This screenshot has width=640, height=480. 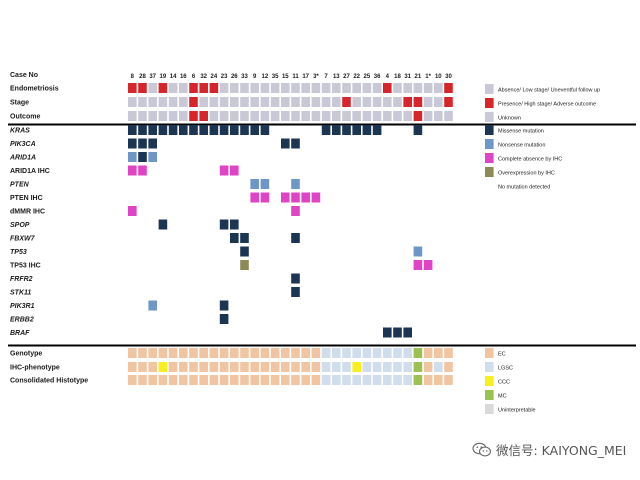 I want to click on clinical-label-endometriosis: Endometriosis, so click(x=34, y=89).